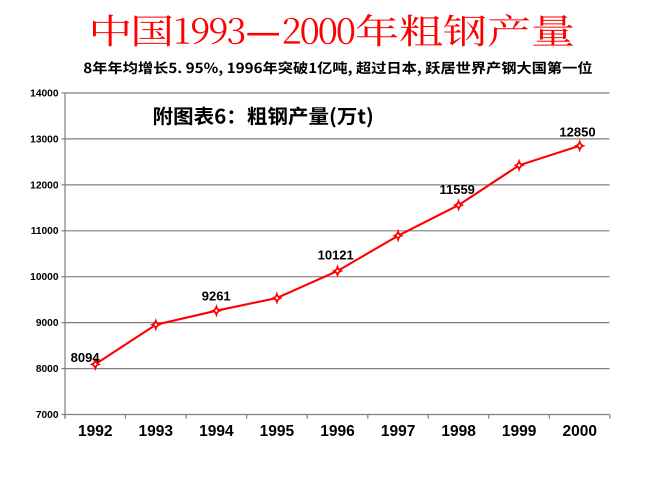  I want to click on svg-text: 1995, so click(277, 431).